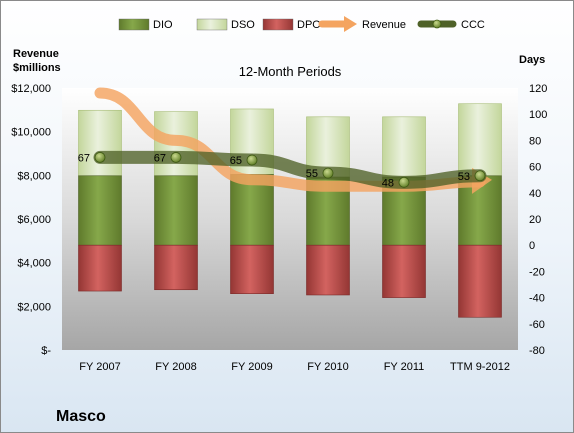 The image size is (574, 433). Describe the element at coordinates (31, 133) in the screenshot. I see `left-tick-label: $10,000` at that location.